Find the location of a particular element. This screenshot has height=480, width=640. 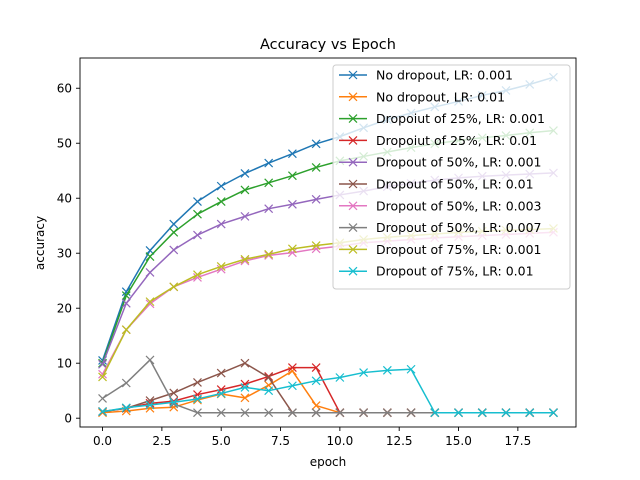

legend-entry-2: Dropoiut of 25%, LR: 0.001 is located at coordinates (442, 118).